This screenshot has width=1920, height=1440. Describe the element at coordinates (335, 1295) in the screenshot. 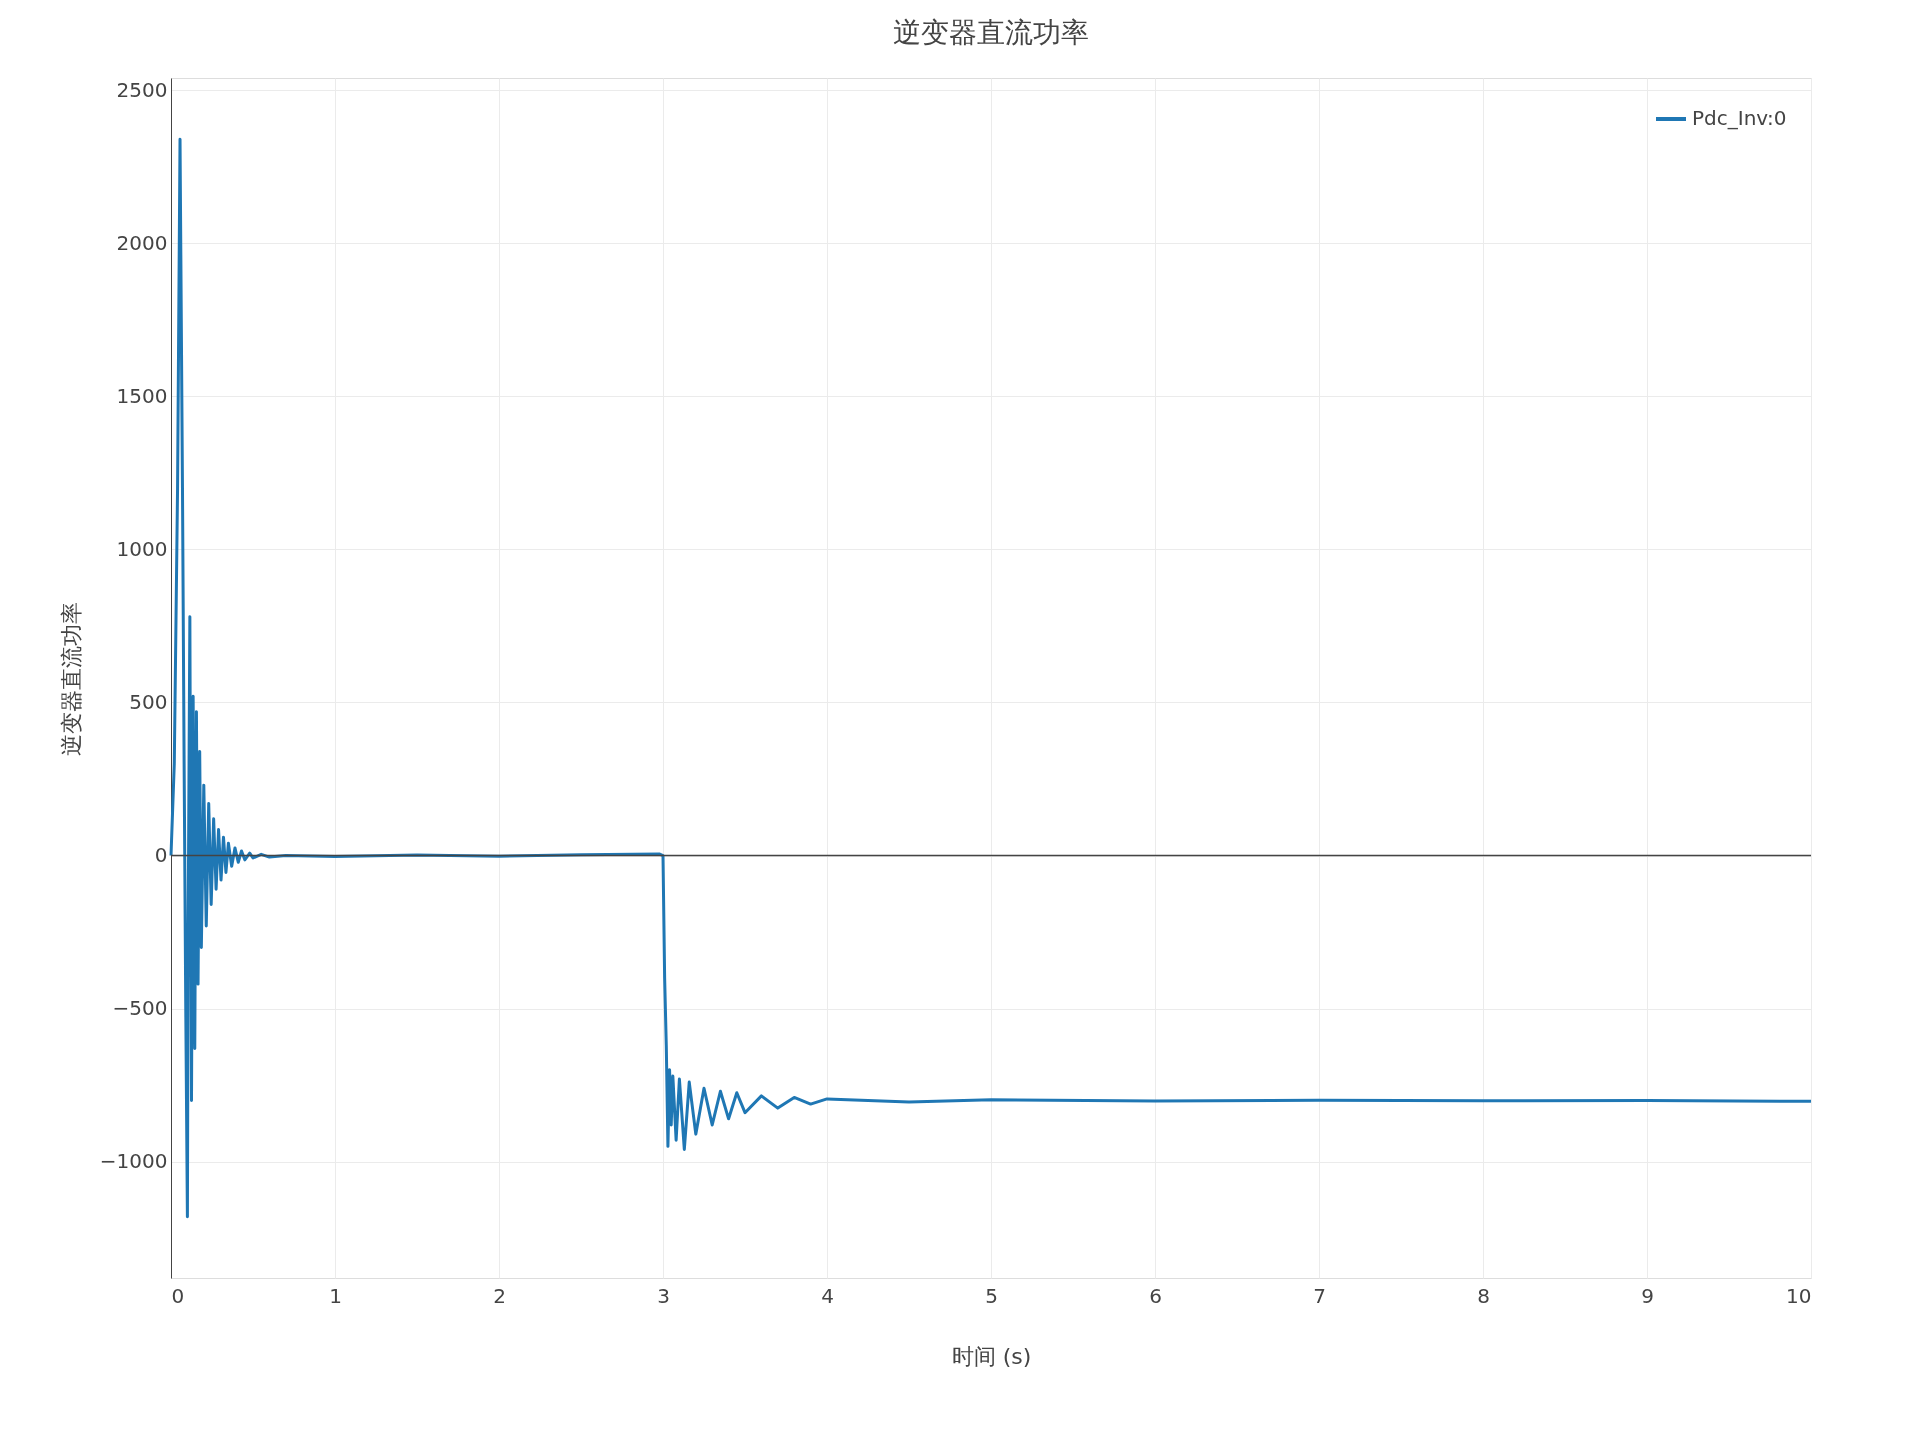

I see `x-tick-label: 1` at that location.